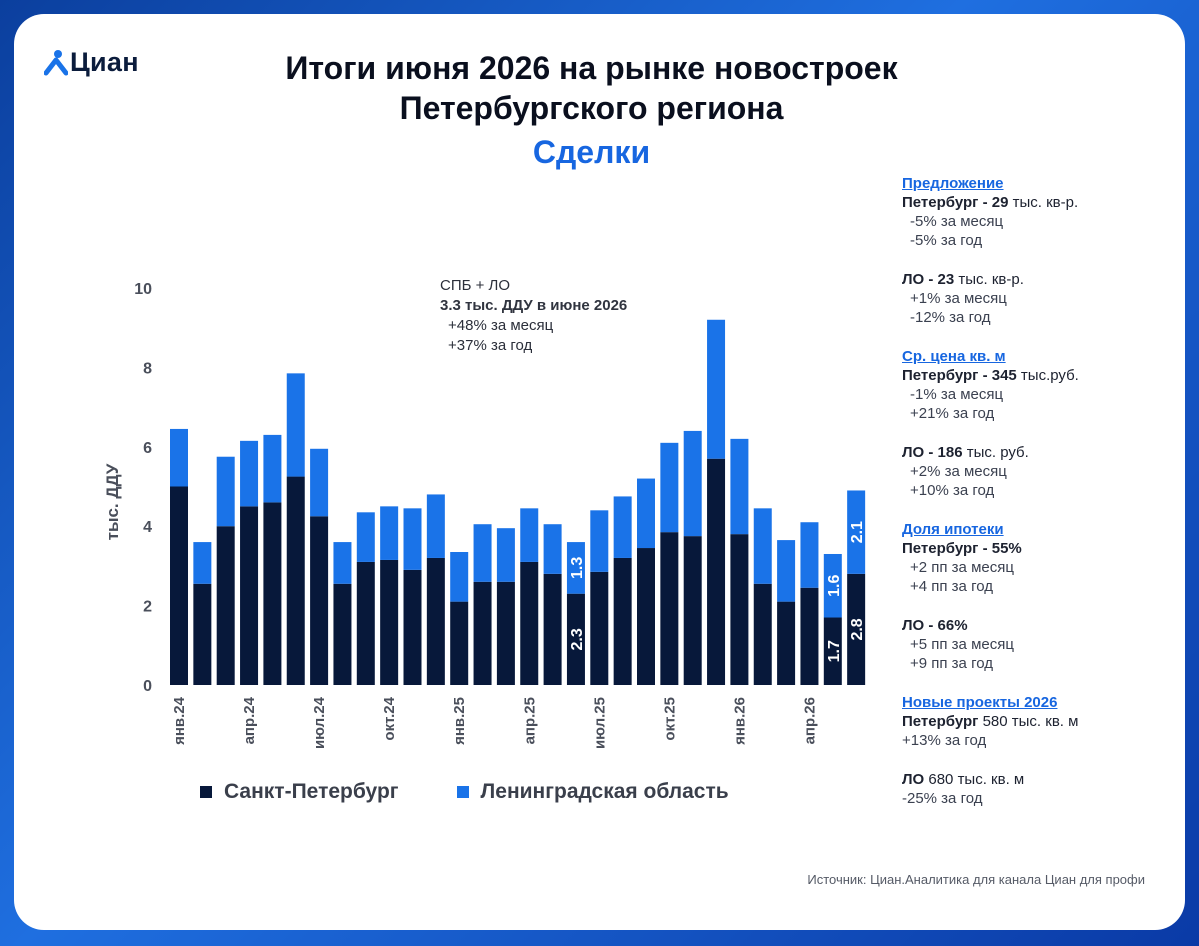 The image size is (1199, 946). What do you see at coordinates (112, 501) in the screenshot?
I see `y-axis-label: тыс. ДДУ` at bounding box center [112, 501].